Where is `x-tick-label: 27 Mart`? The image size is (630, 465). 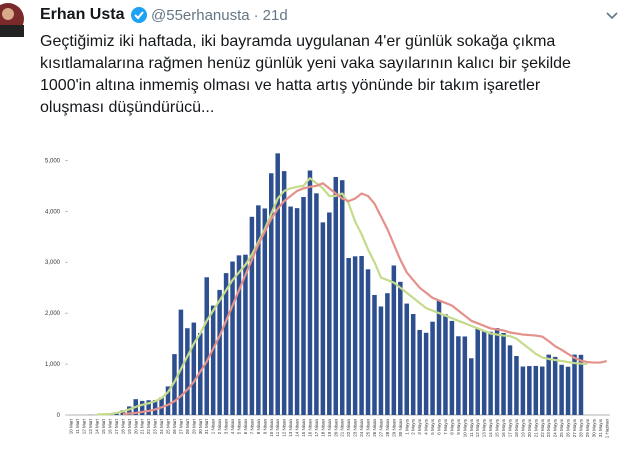 x-tick-label: 27 Mart is located at coordinates (180, 426).